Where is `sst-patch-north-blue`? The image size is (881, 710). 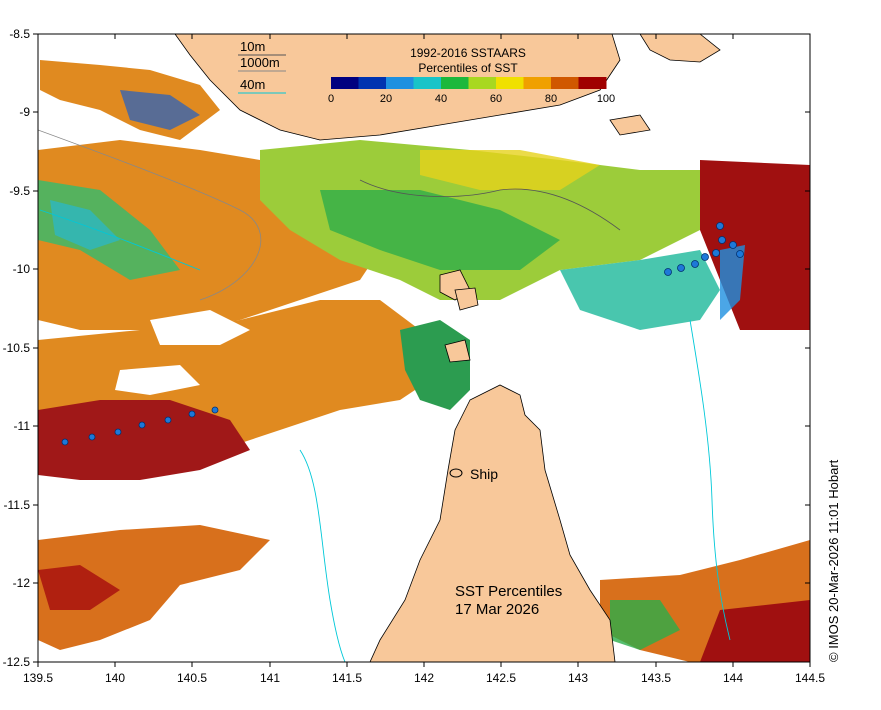 sst-patch-north-blue is located at coordinates (160, 110).